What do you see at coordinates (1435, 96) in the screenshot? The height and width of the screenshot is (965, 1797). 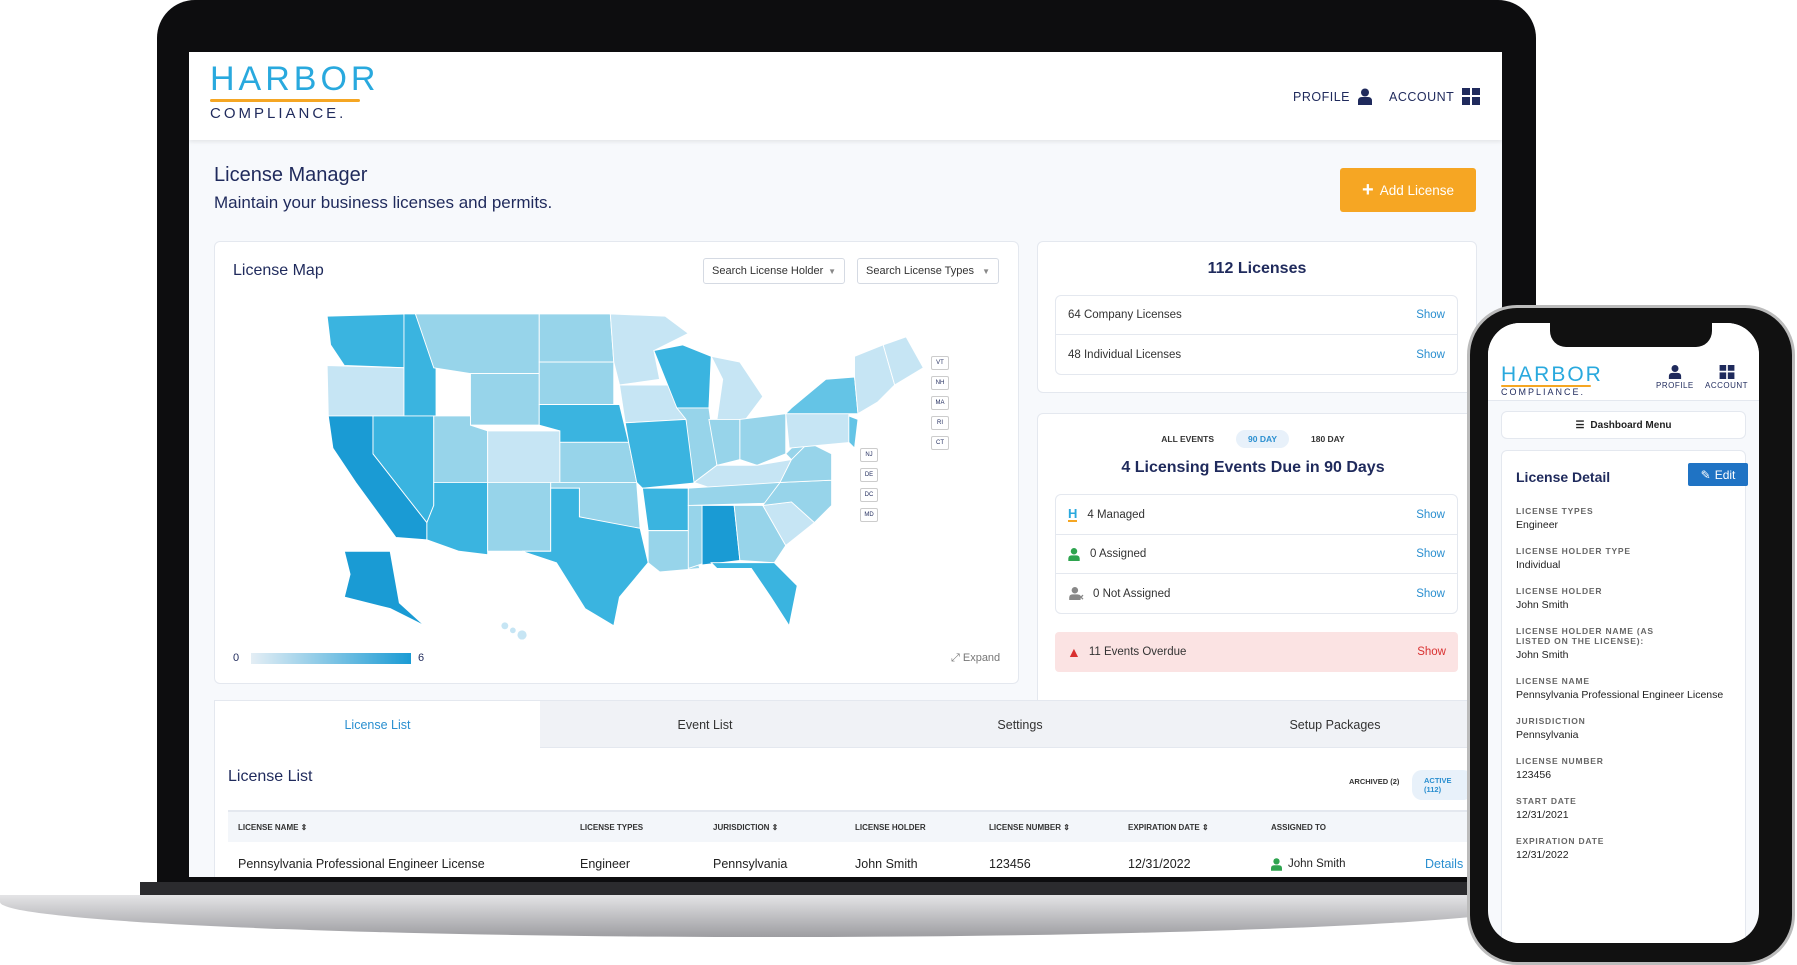 I see `account-link: ACCOUNT` at bounding box center [1435, 96].